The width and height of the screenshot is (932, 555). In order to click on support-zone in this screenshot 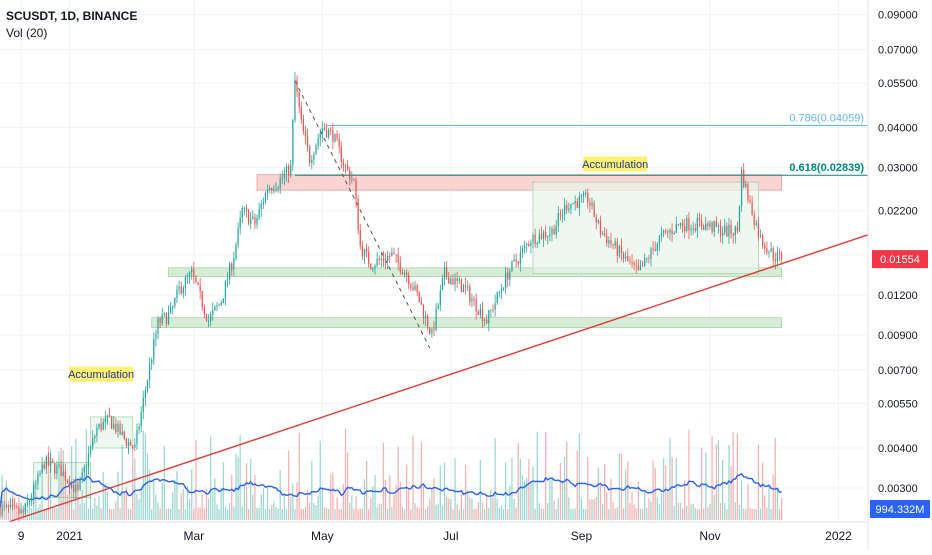, I will do `click(475, 272)`.